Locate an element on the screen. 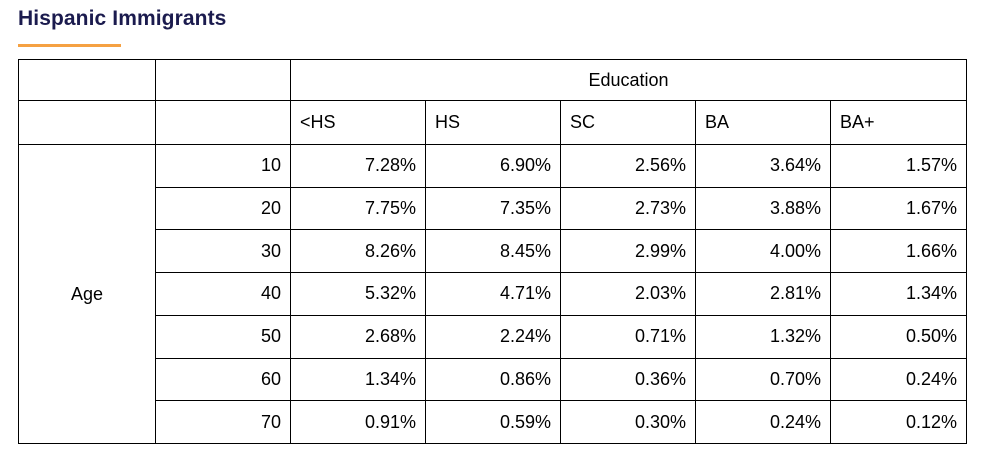  education-group-header: Education is located at coordinates (628, 80).